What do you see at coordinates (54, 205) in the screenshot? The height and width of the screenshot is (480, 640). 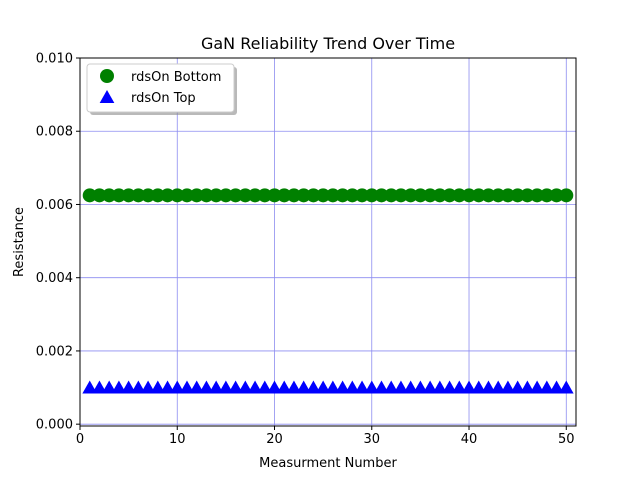 I see `y-tick-label: 0.006` at bounding box center [54, 205].